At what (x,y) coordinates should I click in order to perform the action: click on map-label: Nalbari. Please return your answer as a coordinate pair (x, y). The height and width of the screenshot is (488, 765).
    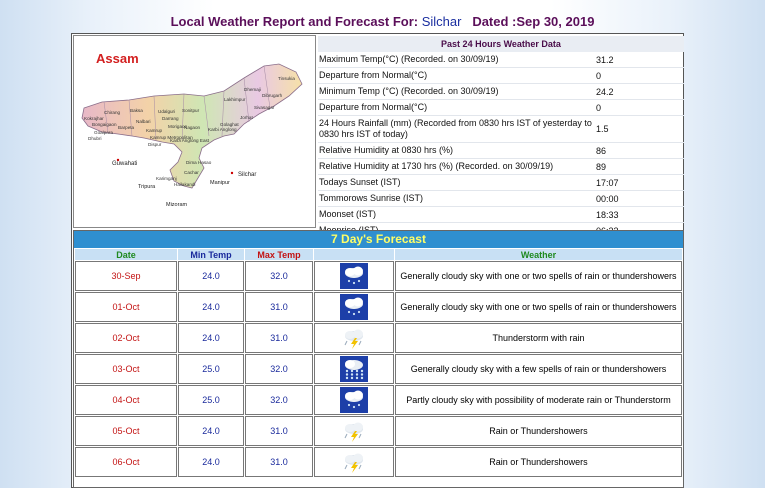
    Looking at the image, I should click on (143, 121).